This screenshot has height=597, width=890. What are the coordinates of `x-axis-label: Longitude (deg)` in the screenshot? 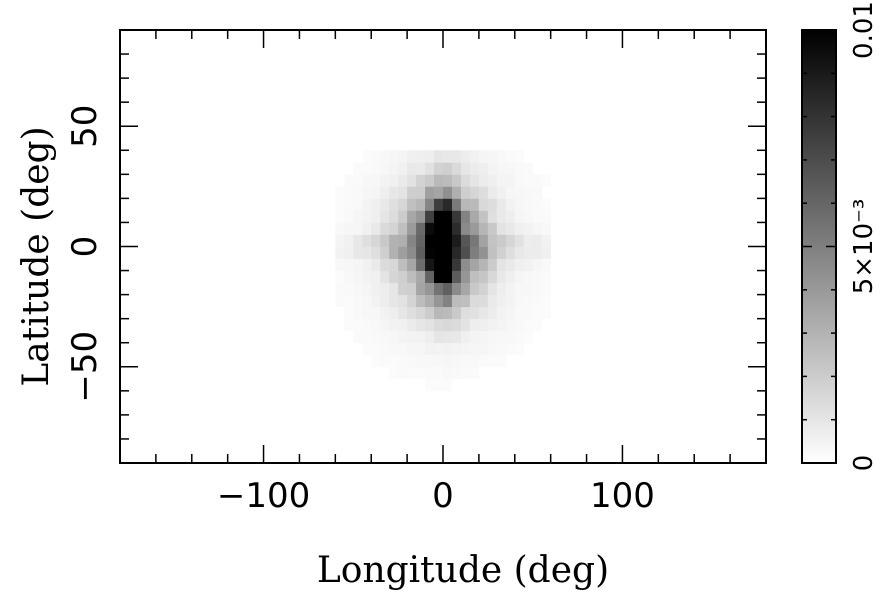 It's located at (463, 570).